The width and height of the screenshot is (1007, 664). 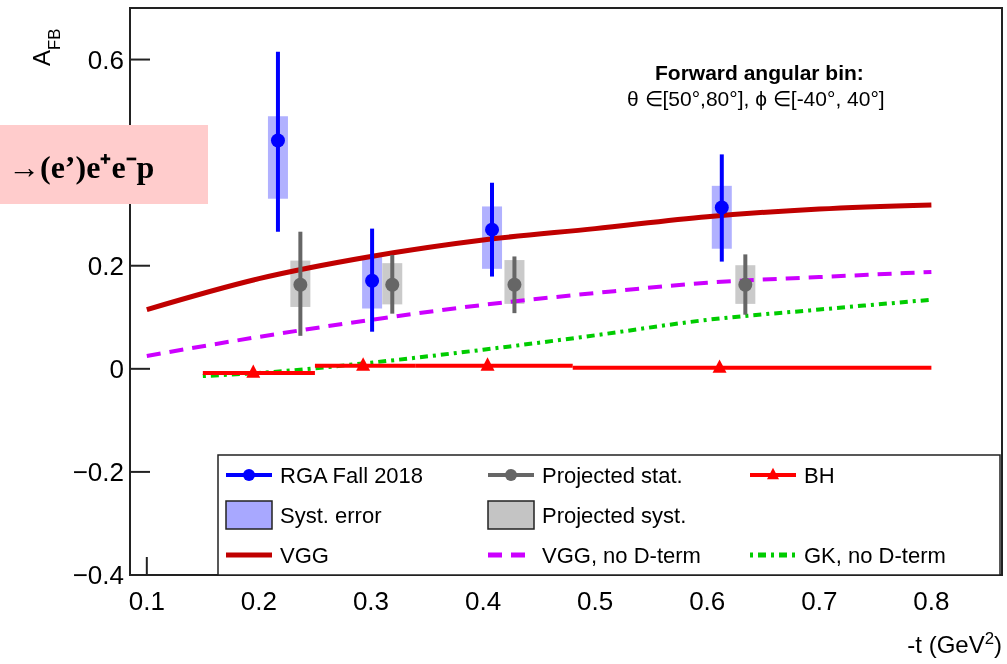 What do you see at coordinates (875, 555) in the screenshot?
I see `legend-label: GK, no D-term` at bounding box center [875, 555].